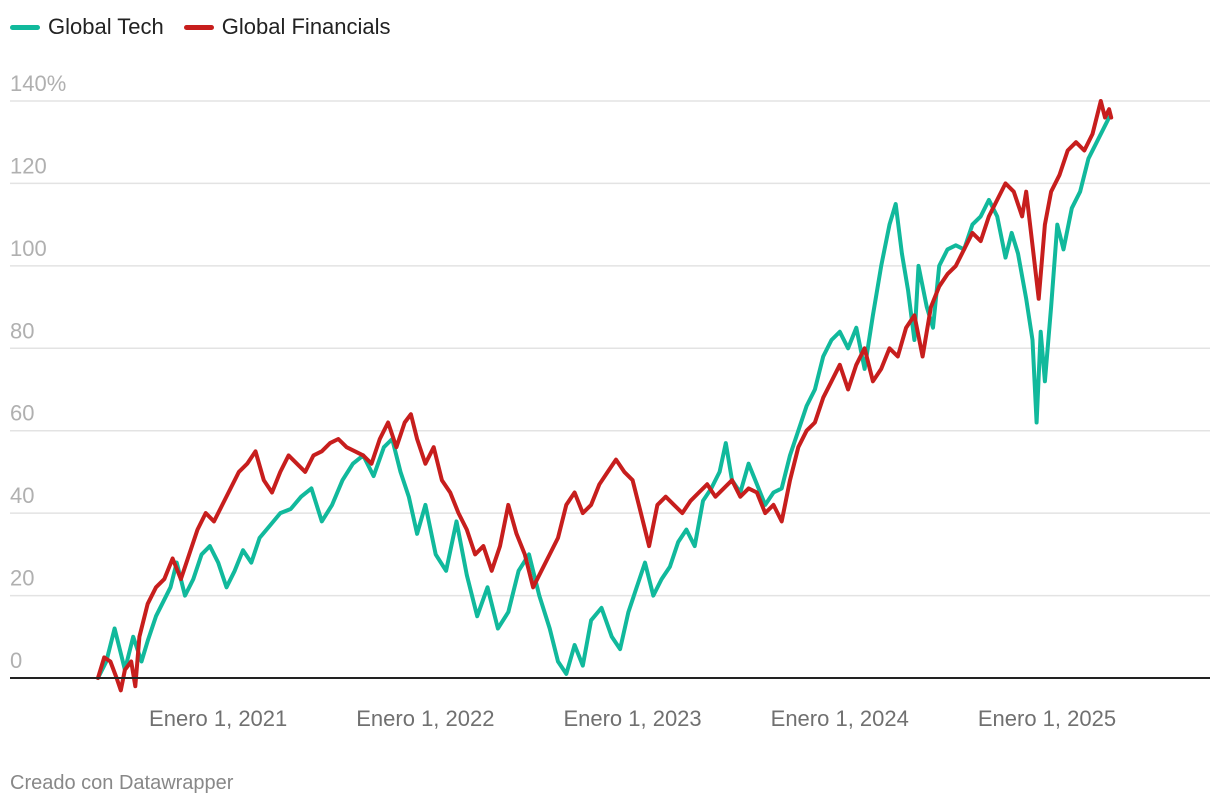 This screenshot has width=1220, height=808. I want to click on chart-legend: Global Tech Global Financials, so click(200, 27).